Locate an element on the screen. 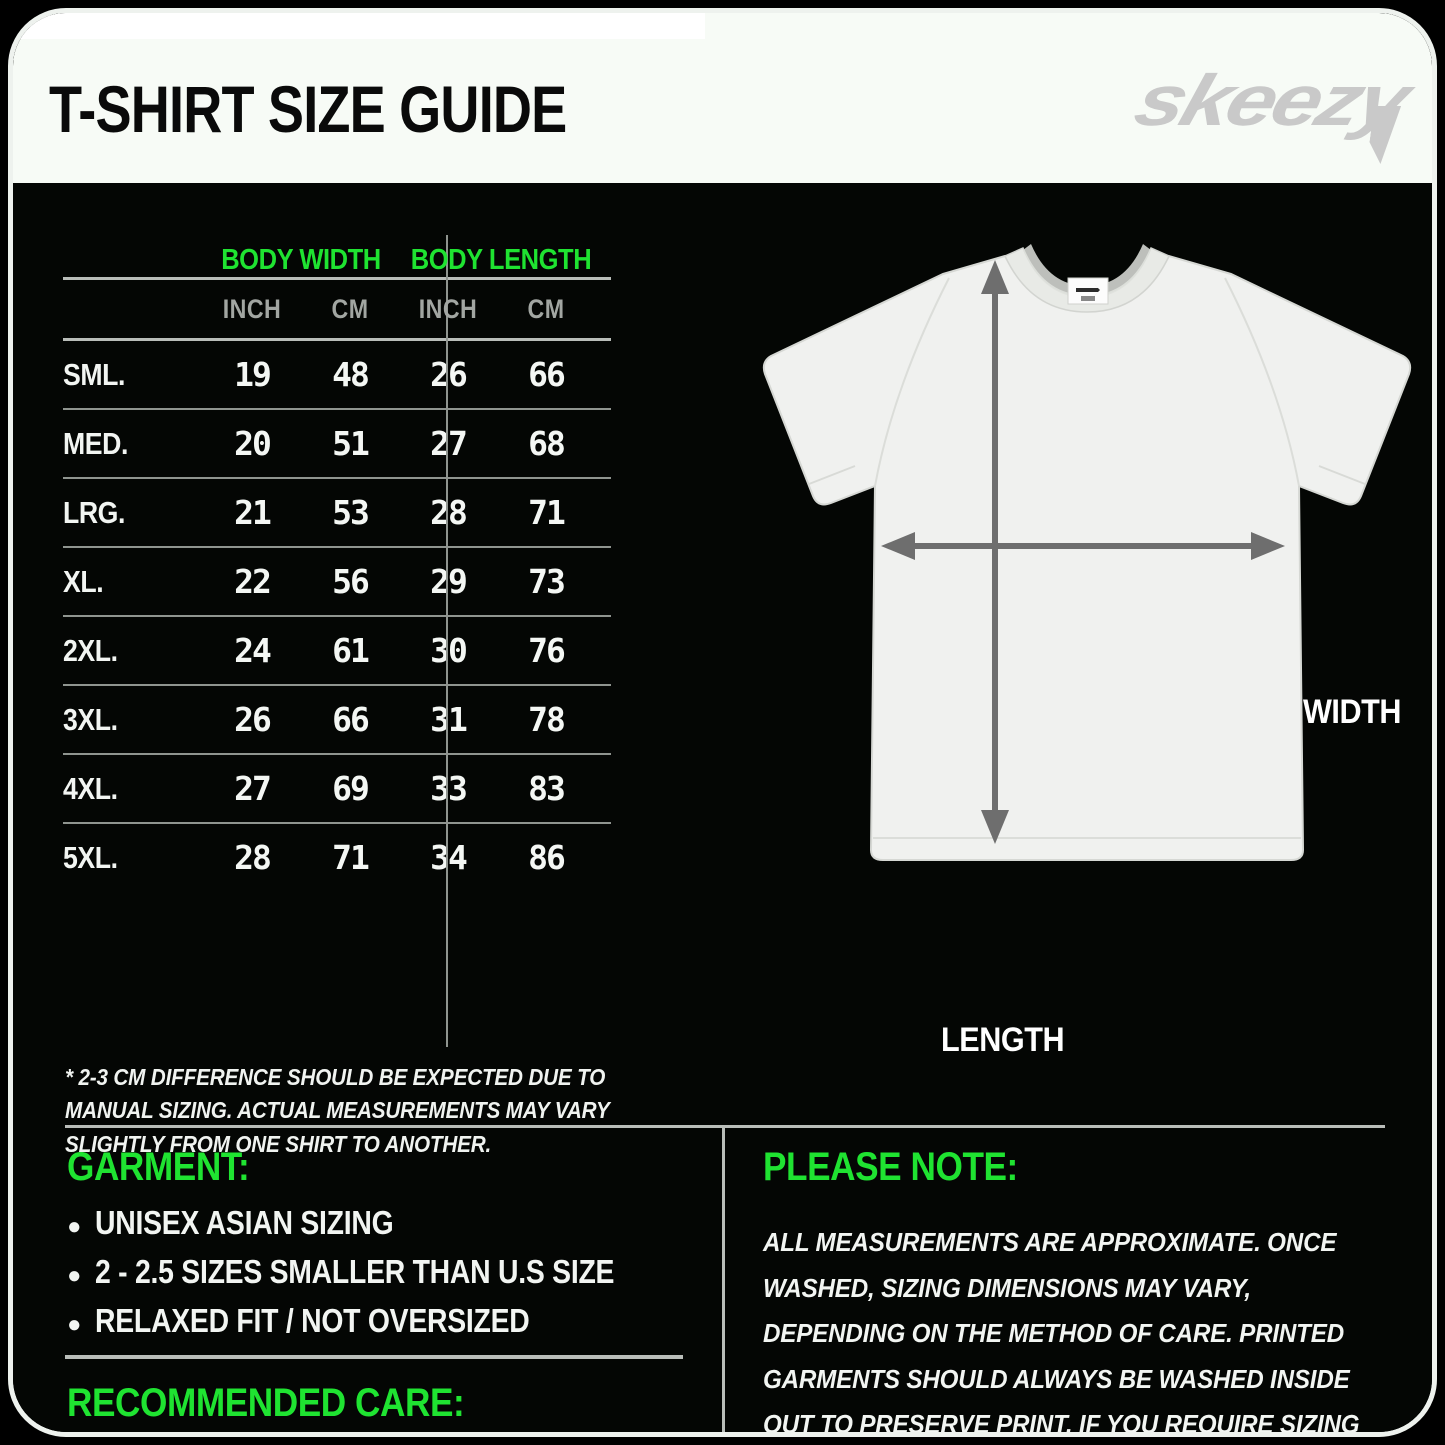 Image resolution: width=1445 pixels, height=1445 pixels. header-bar: T-SHIRT SIZE GUIDE skeezy is located at coordinates (722, 98).